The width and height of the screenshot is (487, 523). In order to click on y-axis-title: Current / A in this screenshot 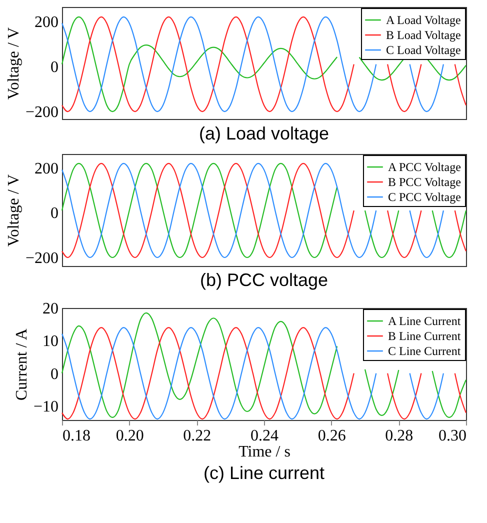, I will do `click(21, 364)`.